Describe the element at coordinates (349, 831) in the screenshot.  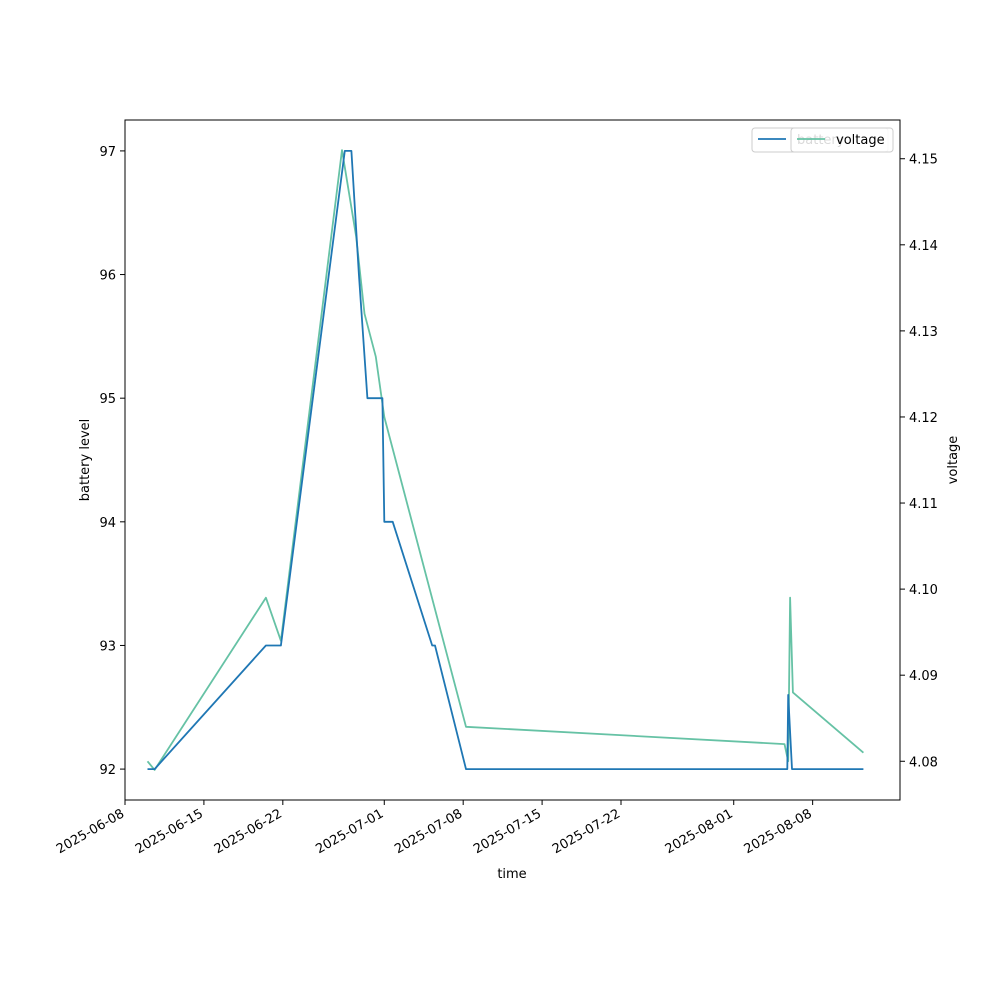
I see `x-tick-label: 2025-07-01` at that location.